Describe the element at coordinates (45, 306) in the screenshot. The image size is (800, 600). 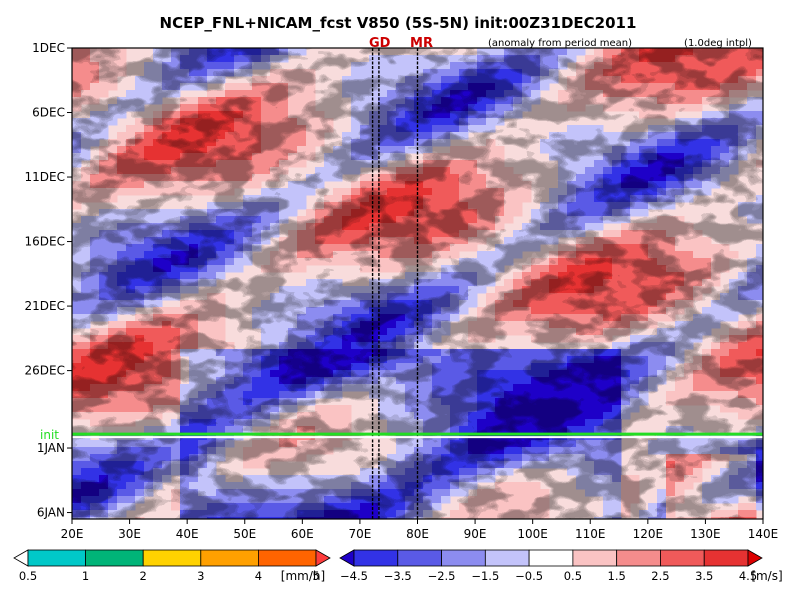
I see `y-tick-label: 21DEC` at that location.